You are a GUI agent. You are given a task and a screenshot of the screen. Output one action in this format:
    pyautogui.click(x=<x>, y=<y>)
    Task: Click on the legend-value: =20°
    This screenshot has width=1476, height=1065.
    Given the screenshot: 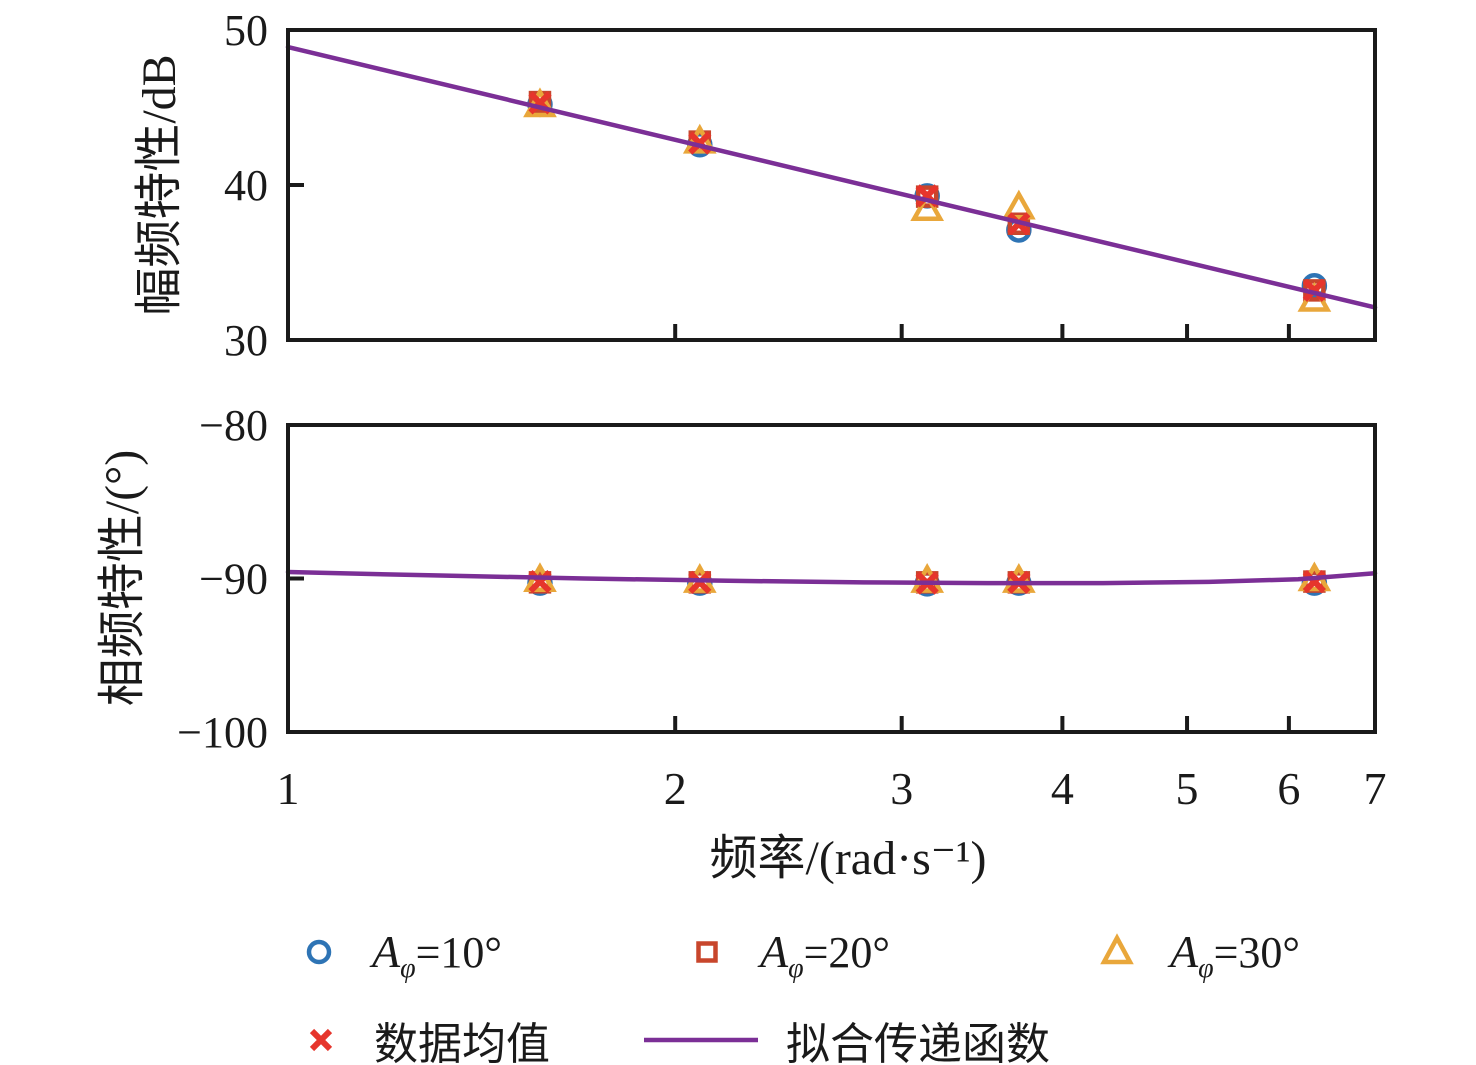 What is the action you would take?
    pyautogui.click(x=847, y=952)
    